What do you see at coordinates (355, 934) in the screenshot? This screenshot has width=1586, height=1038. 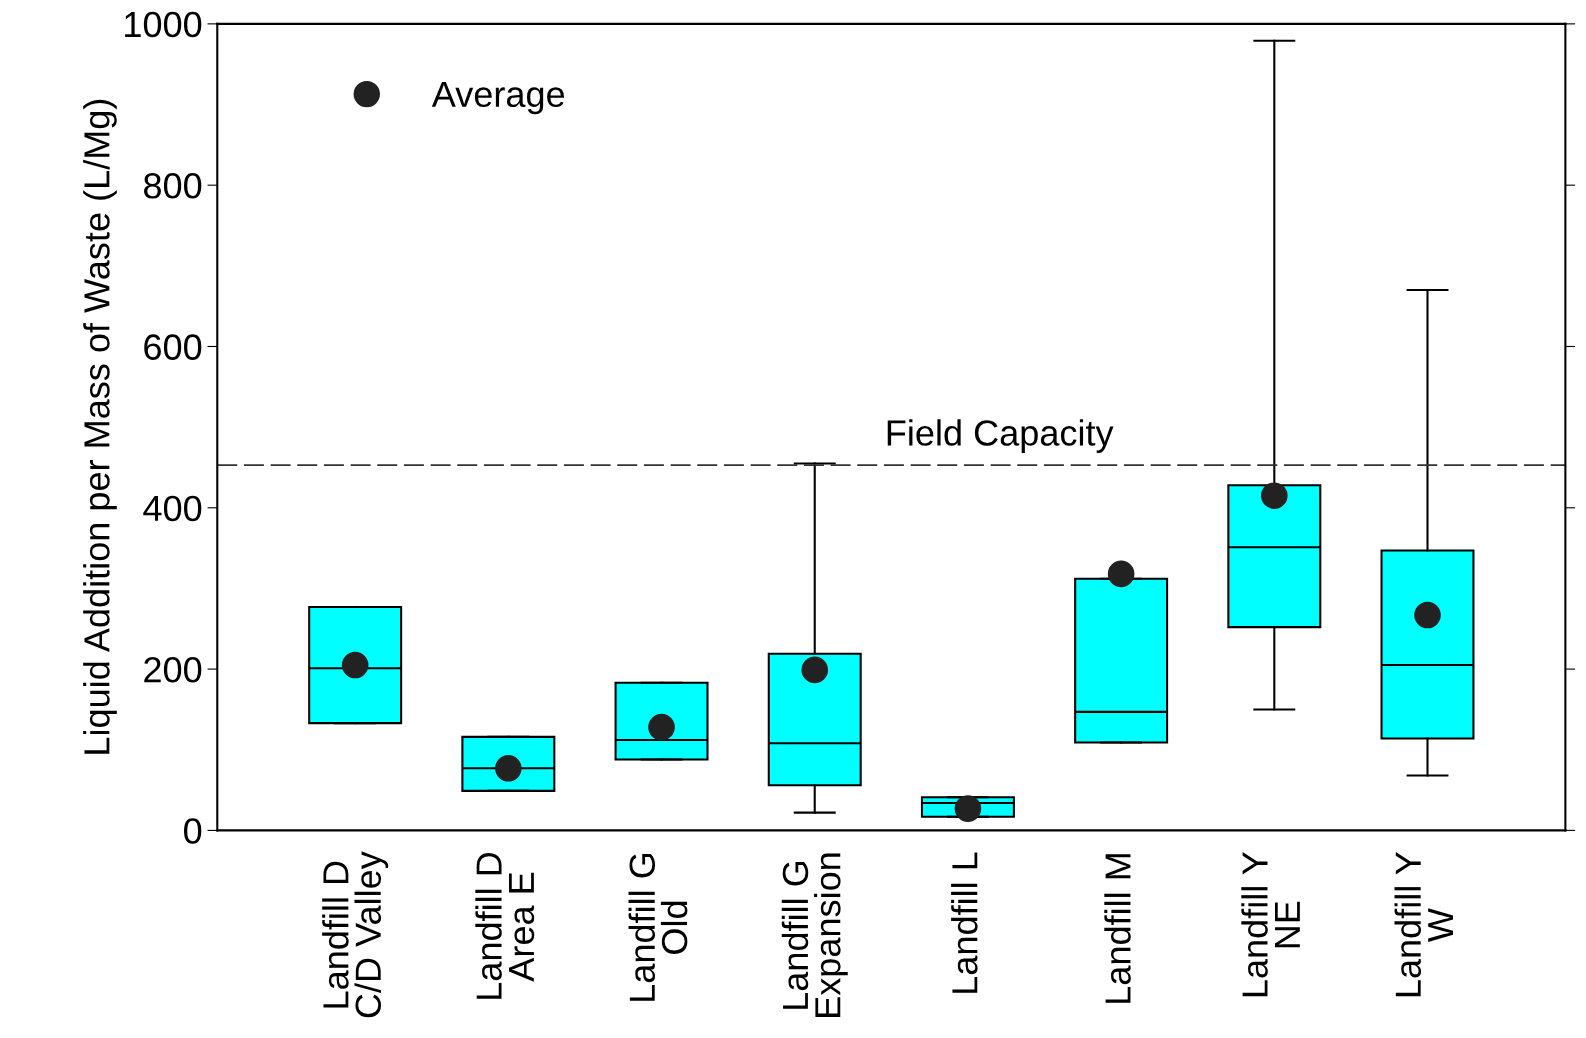 I see `x-tick-label: Landfill D C/D Valley` at bounding box center [355, 934].